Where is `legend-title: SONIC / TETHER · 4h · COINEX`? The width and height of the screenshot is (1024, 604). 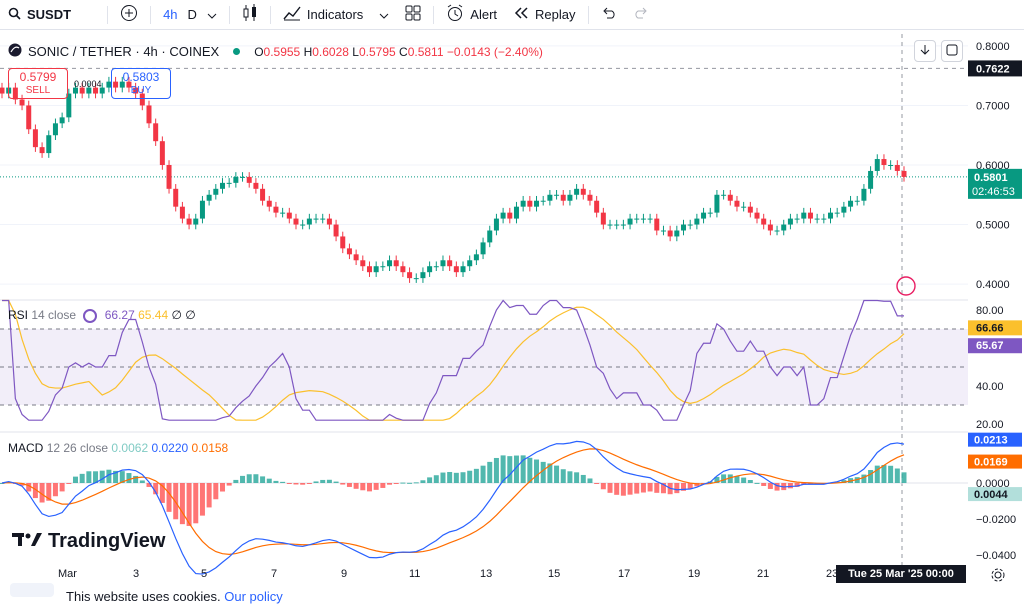 legend-title: SONIC / TETHER · 4h · COINEX is located at coordinates (124, 51).